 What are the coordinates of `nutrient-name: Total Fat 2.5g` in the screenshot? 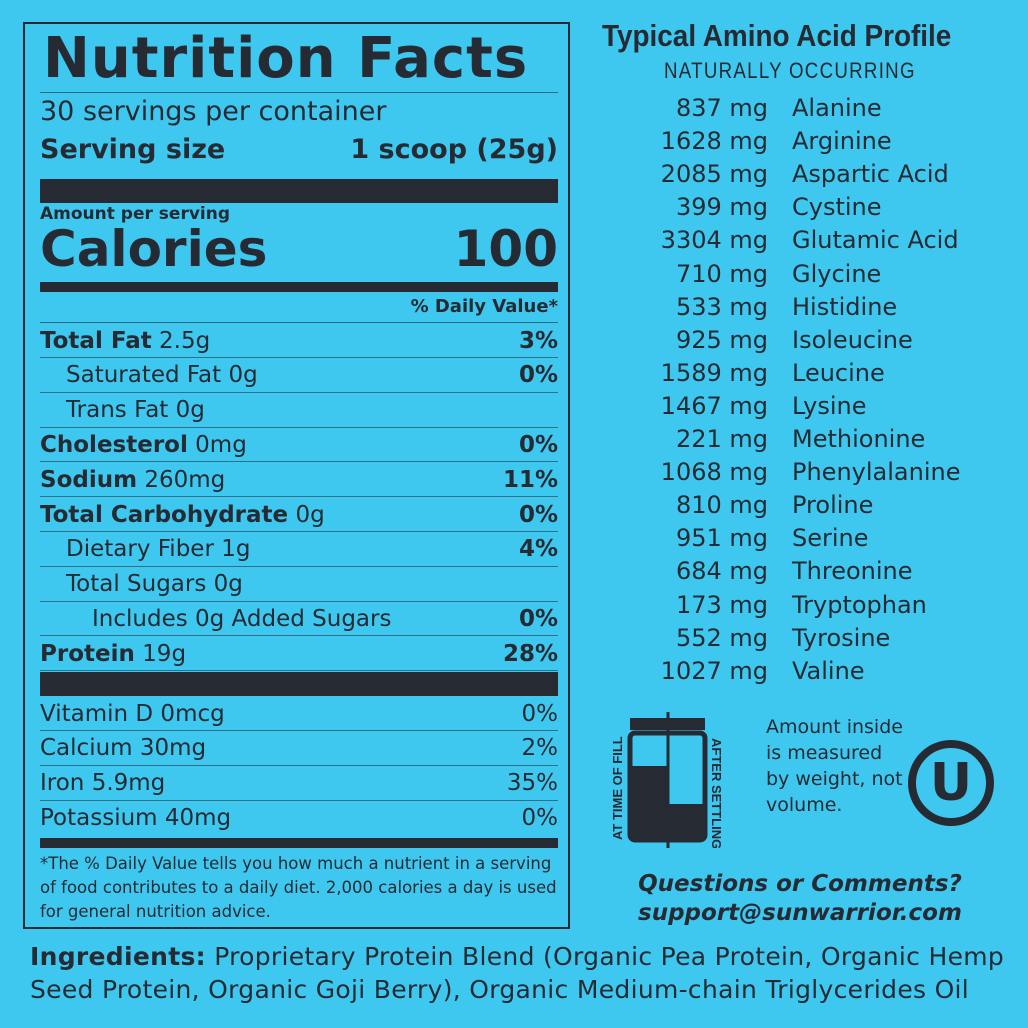 It's located at (125, 341).